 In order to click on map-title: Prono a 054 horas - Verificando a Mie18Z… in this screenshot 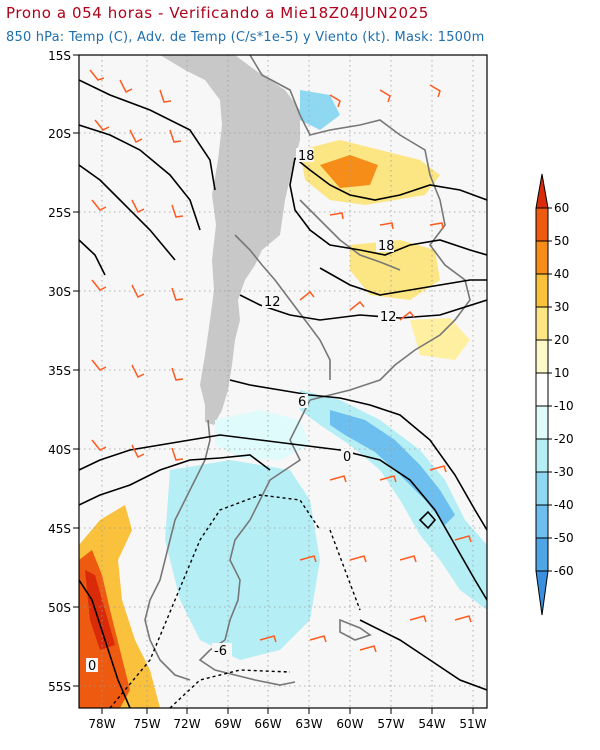, I will do `click(217, 13)`.